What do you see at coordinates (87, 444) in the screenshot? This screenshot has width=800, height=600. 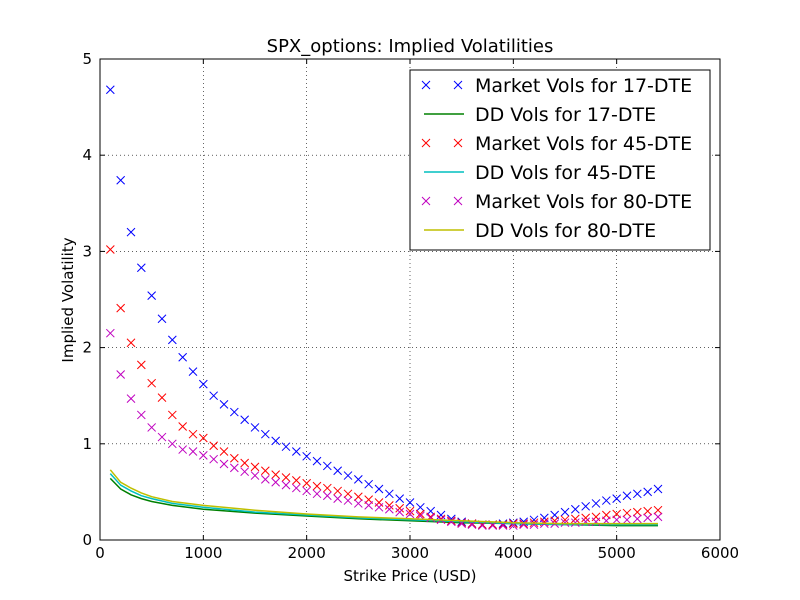 I see `y-tick-label: 1` at bounding box center [87, 444].